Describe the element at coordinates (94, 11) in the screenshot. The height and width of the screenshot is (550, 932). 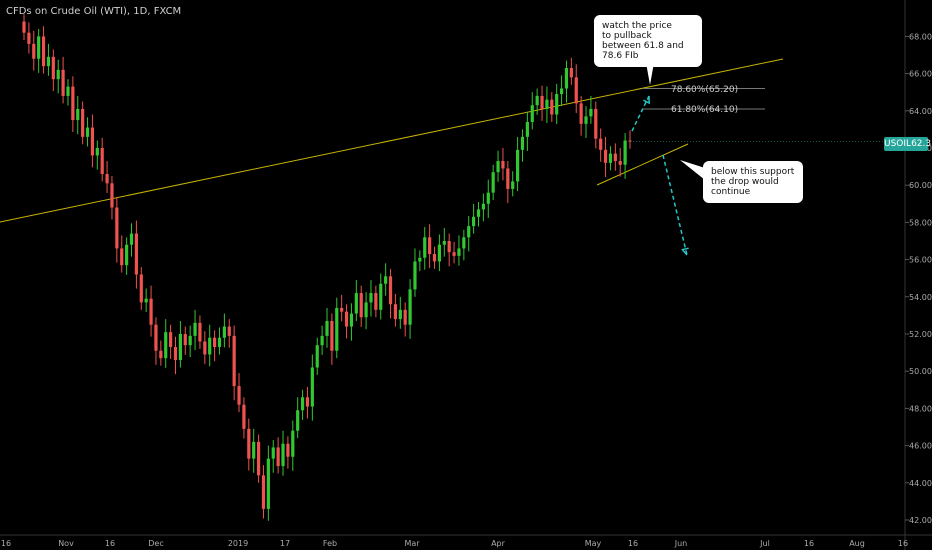
I see `chart-title: CFDs on Crude Oil (WTI), 1D, FXCM` at that location.